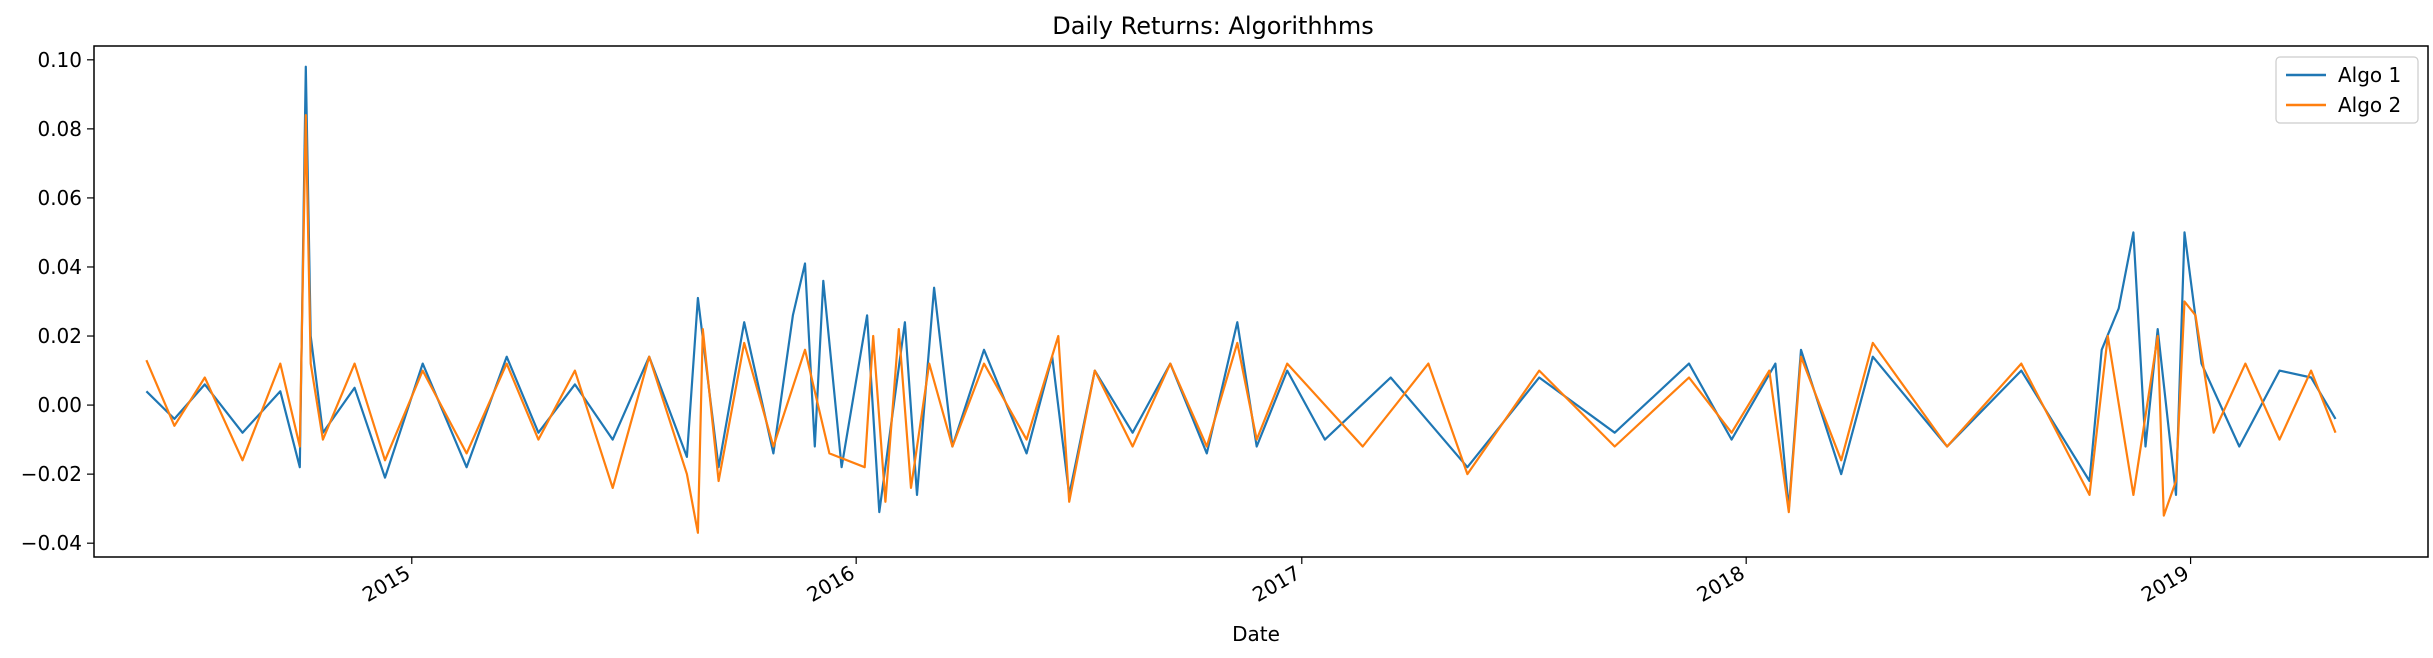  What do you see at coordinates (386, 584) in the screenshot?
I see `x-tick-label: 2015` at bounding box center [386, 584].